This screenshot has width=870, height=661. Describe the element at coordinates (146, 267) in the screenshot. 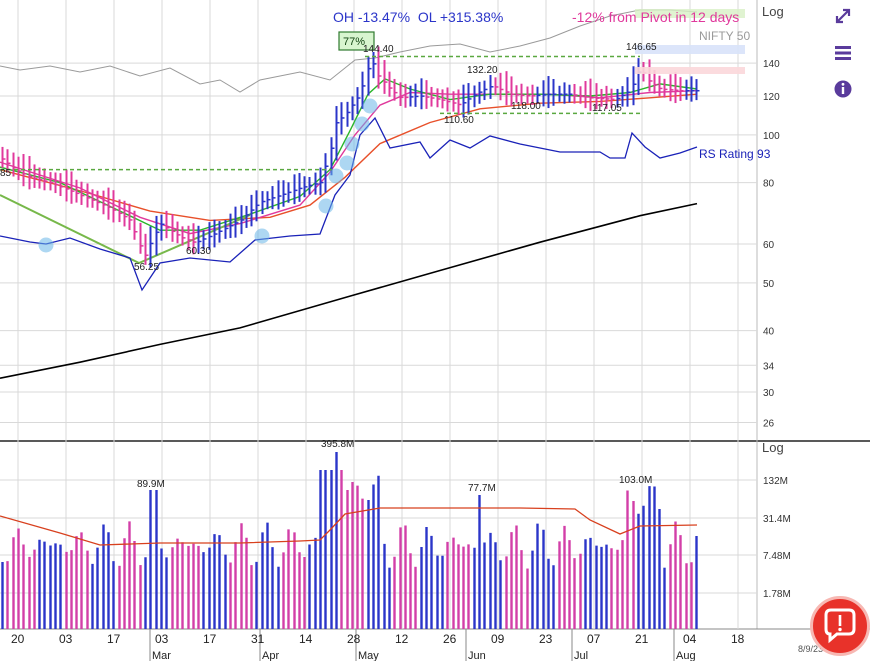

I see `price-annotation: 56.25` at that location.